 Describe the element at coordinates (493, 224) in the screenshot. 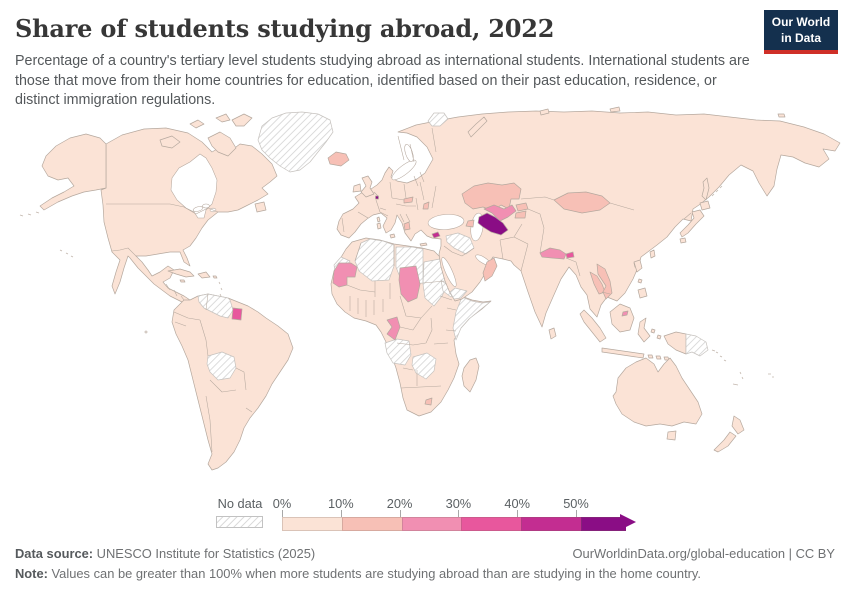

I see `country-turkmenistan` at that location.